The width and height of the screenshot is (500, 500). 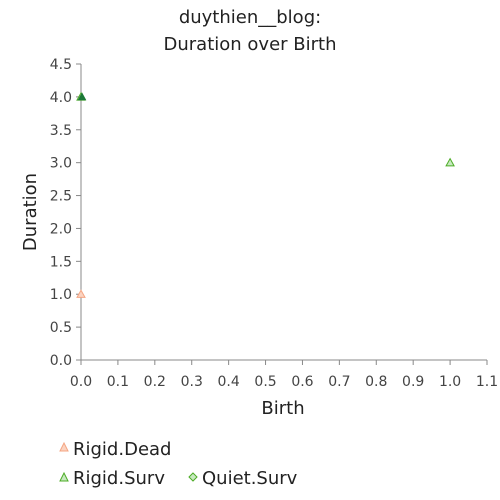 What do you see at coordinates (82, 96) in the screenshot?
I see `point-overlap` at bounding box center [82, 96].